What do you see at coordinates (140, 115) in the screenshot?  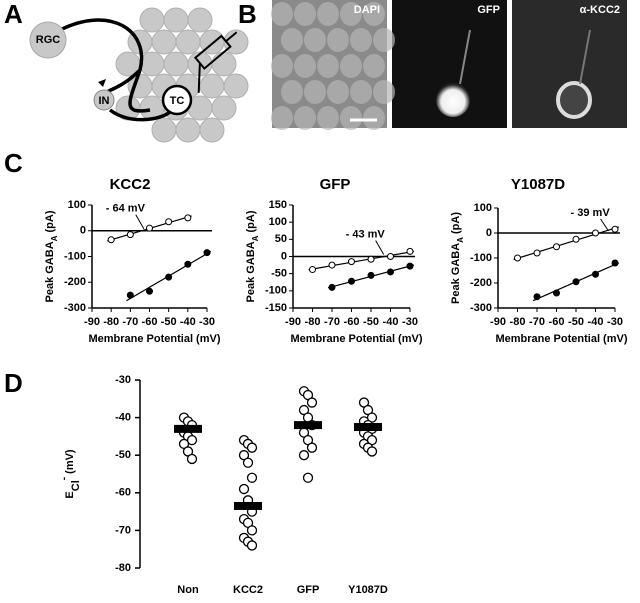 I see `axon-path` at bounding box center [140, 115].